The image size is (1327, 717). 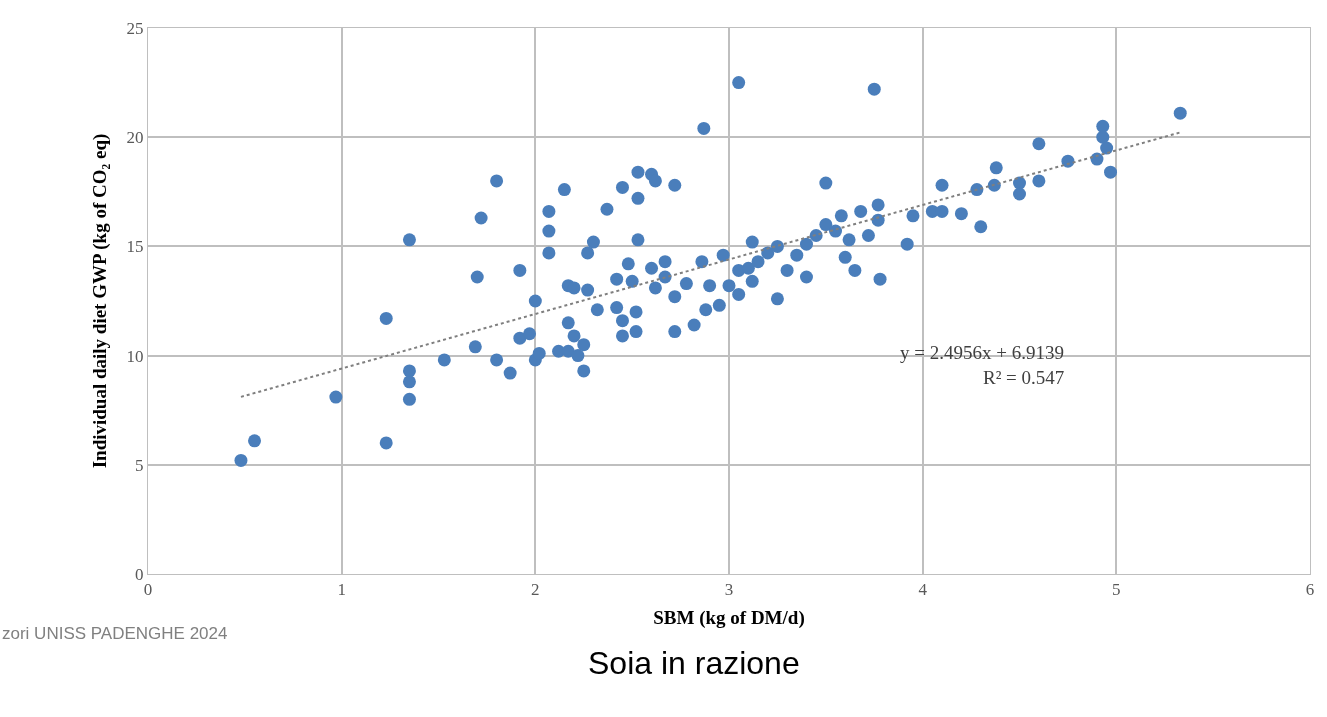 What do you see at coordinates (729, 590) in the screenshot?
I see `x-tick-label: 3` at bounding box center [729, 590].